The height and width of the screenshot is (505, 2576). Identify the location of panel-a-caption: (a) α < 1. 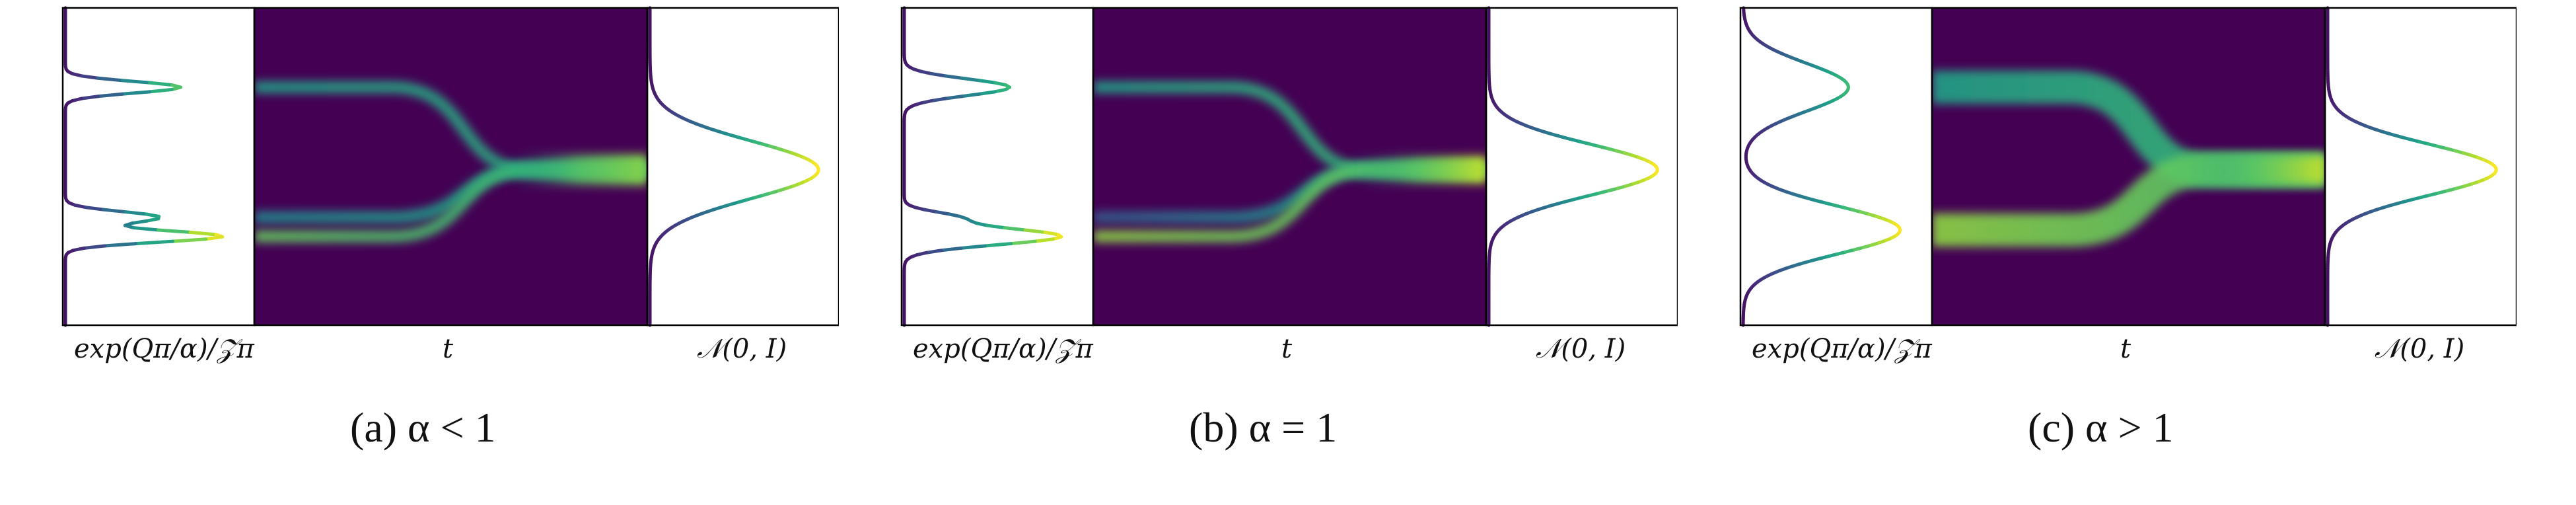
(423, 427).